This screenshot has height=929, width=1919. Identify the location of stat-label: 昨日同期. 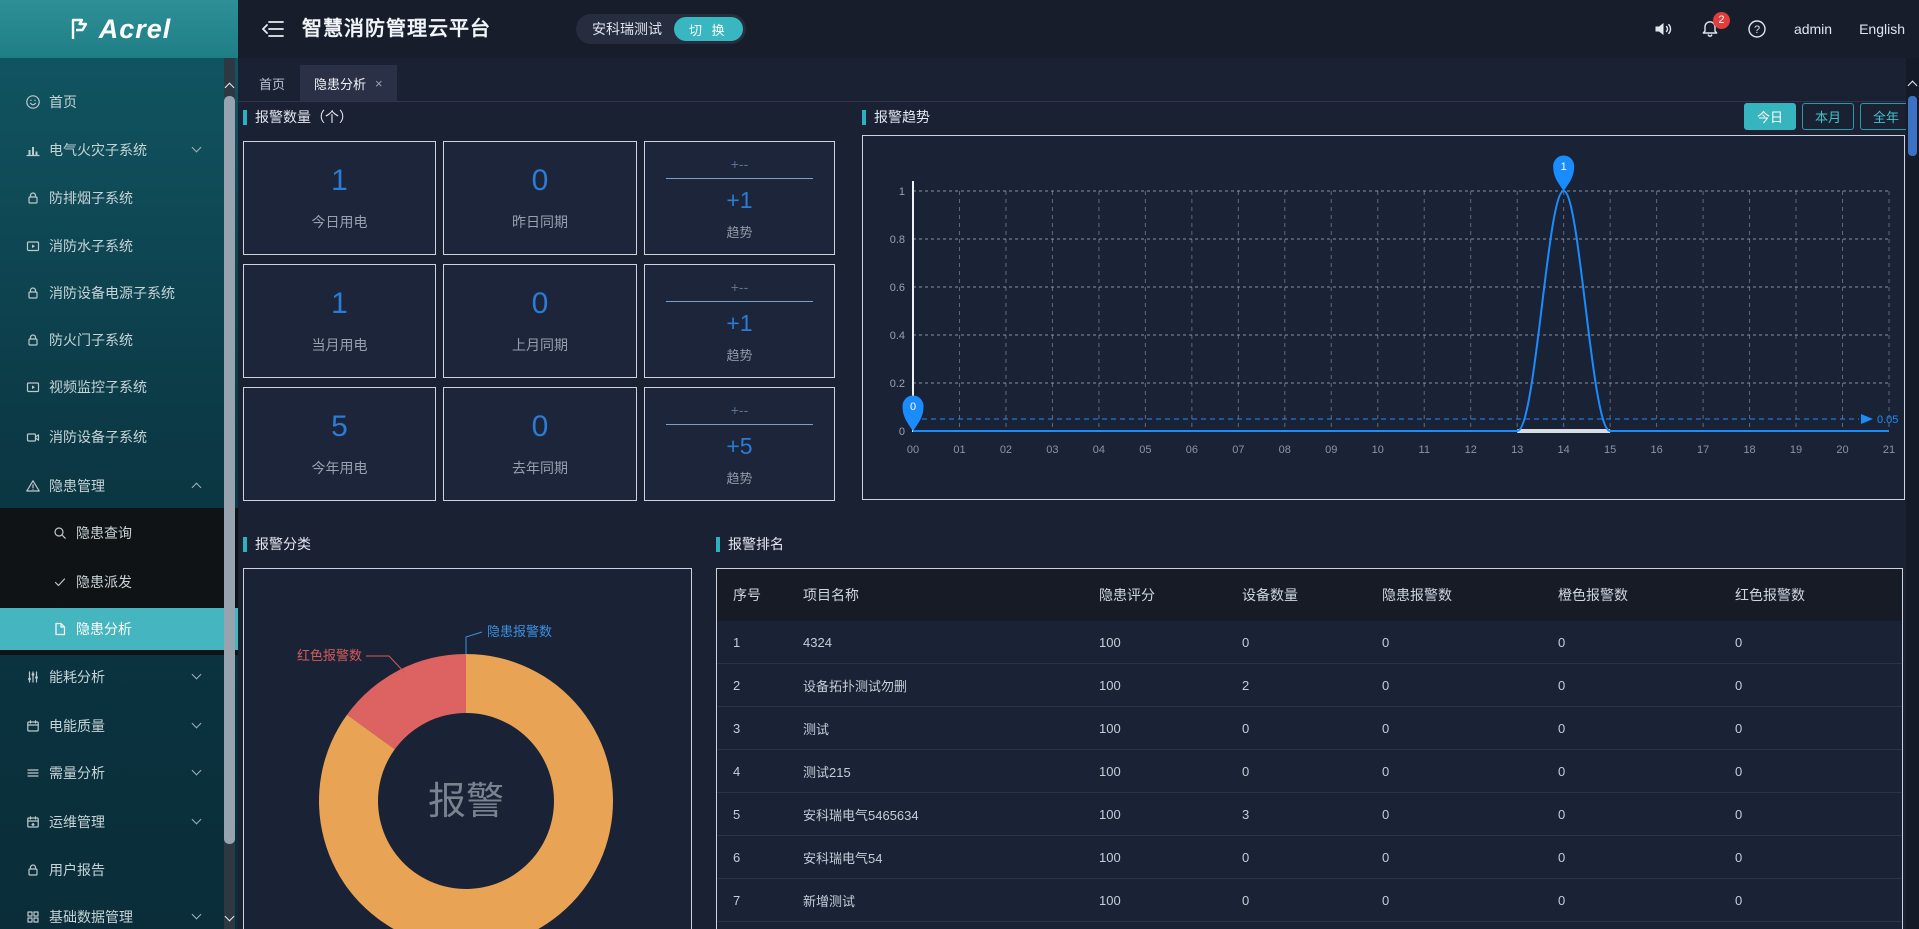
(540, 222).